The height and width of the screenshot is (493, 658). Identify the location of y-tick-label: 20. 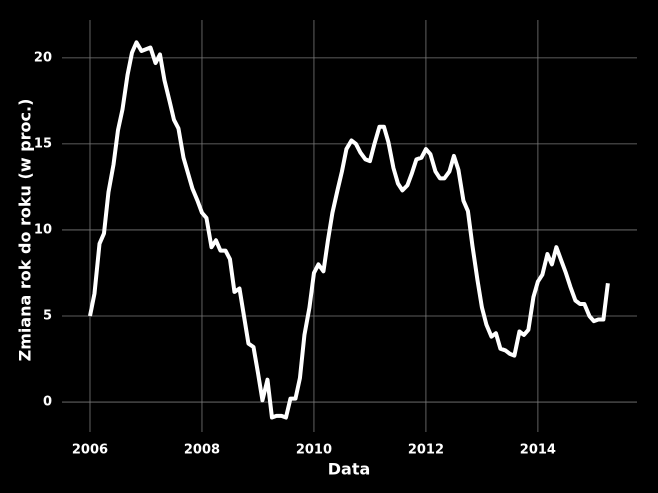
(43, 57).